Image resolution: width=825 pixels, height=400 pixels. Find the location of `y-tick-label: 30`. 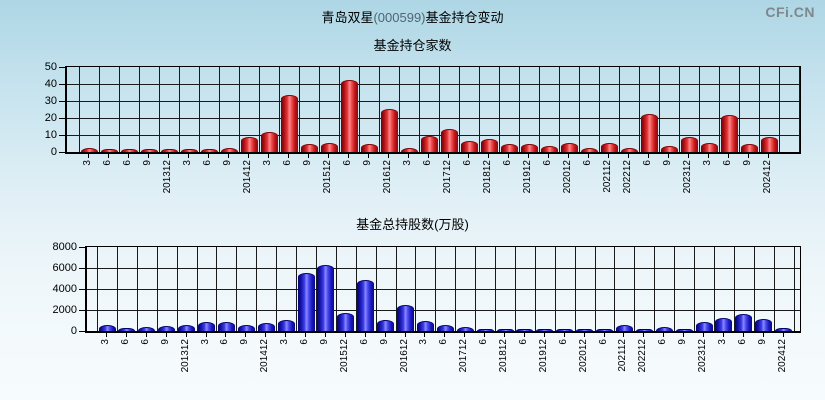

y-tick-label: 30 is located at coordinates (50, 101).